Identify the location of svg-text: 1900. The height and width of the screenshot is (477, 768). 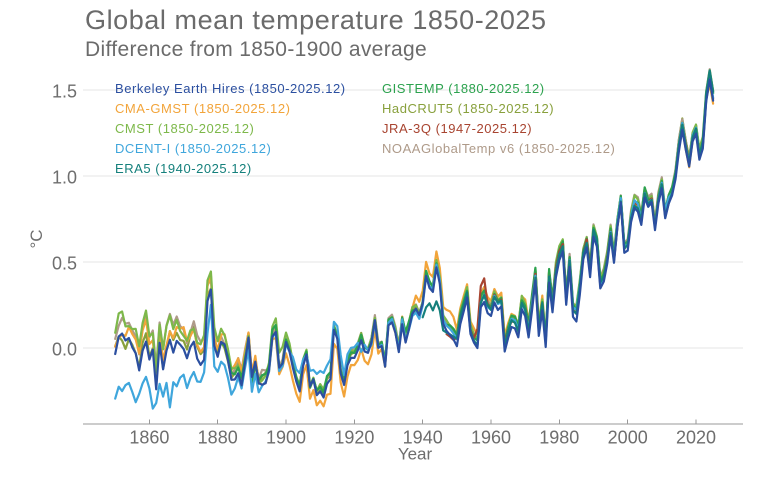
(286, 438).